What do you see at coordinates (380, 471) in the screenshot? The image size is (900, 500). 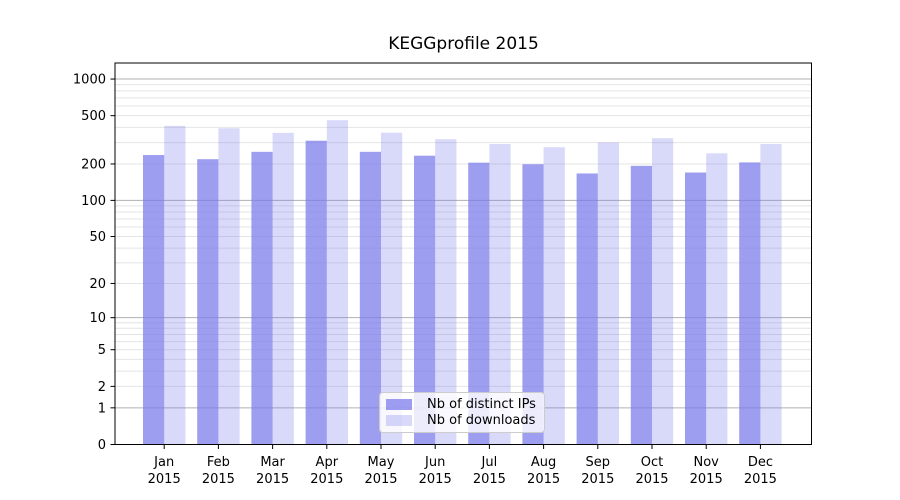 I see `x-tick-label: May 2015` at bounding box center [380, 471].